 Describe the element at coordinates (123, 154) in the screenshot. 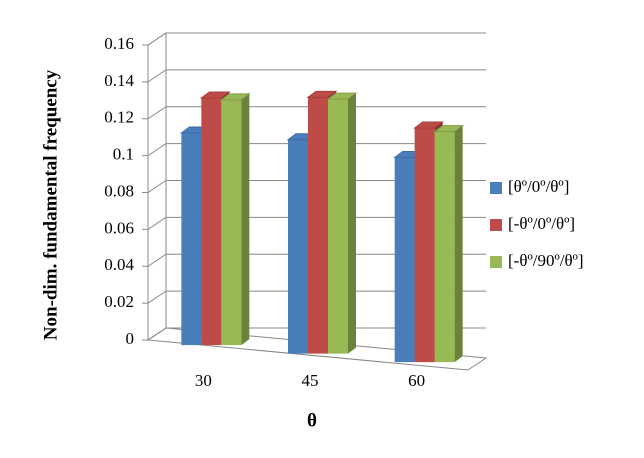

I see `y-tick-label: 0.1` at that location.